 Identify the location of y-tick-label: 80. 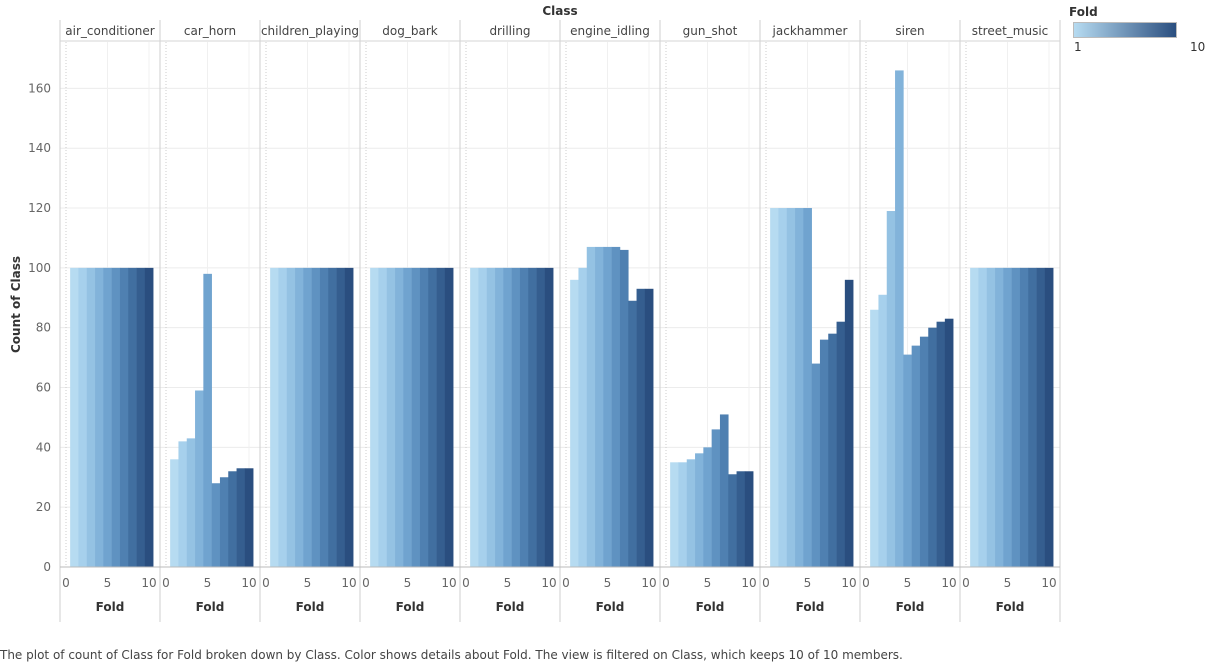
(43, 328).